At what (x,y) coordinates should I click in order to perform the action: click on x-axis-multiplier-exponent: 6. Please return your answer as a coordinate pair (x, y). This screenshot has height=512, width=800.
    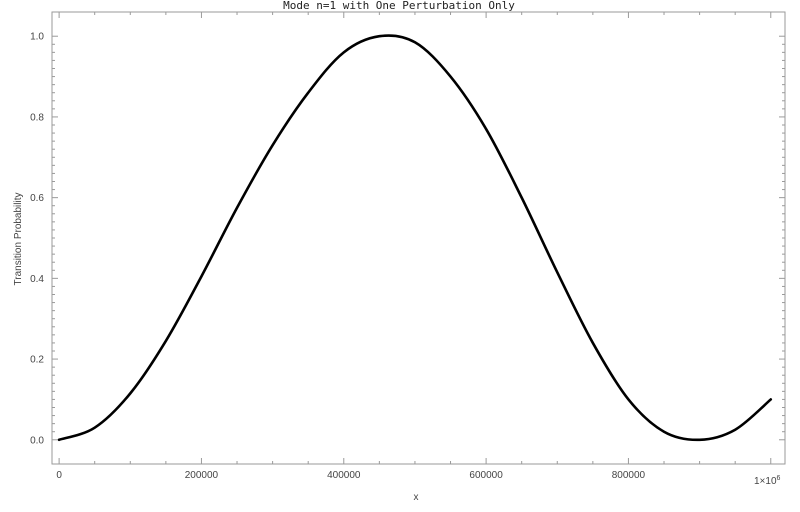
    Looking at the image, I should click on (779, 478).